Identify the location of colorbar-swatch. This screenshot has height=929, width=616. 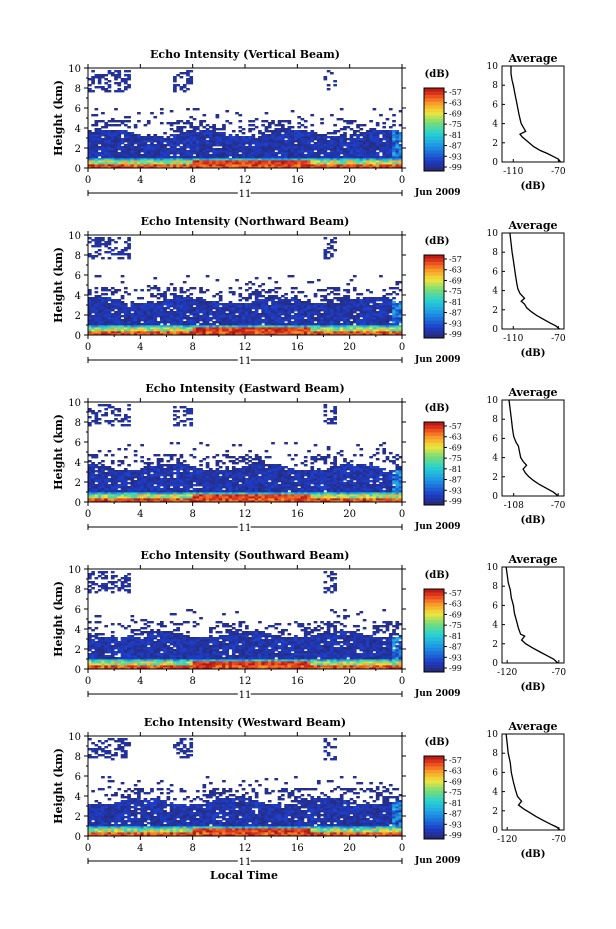
(434, 274).